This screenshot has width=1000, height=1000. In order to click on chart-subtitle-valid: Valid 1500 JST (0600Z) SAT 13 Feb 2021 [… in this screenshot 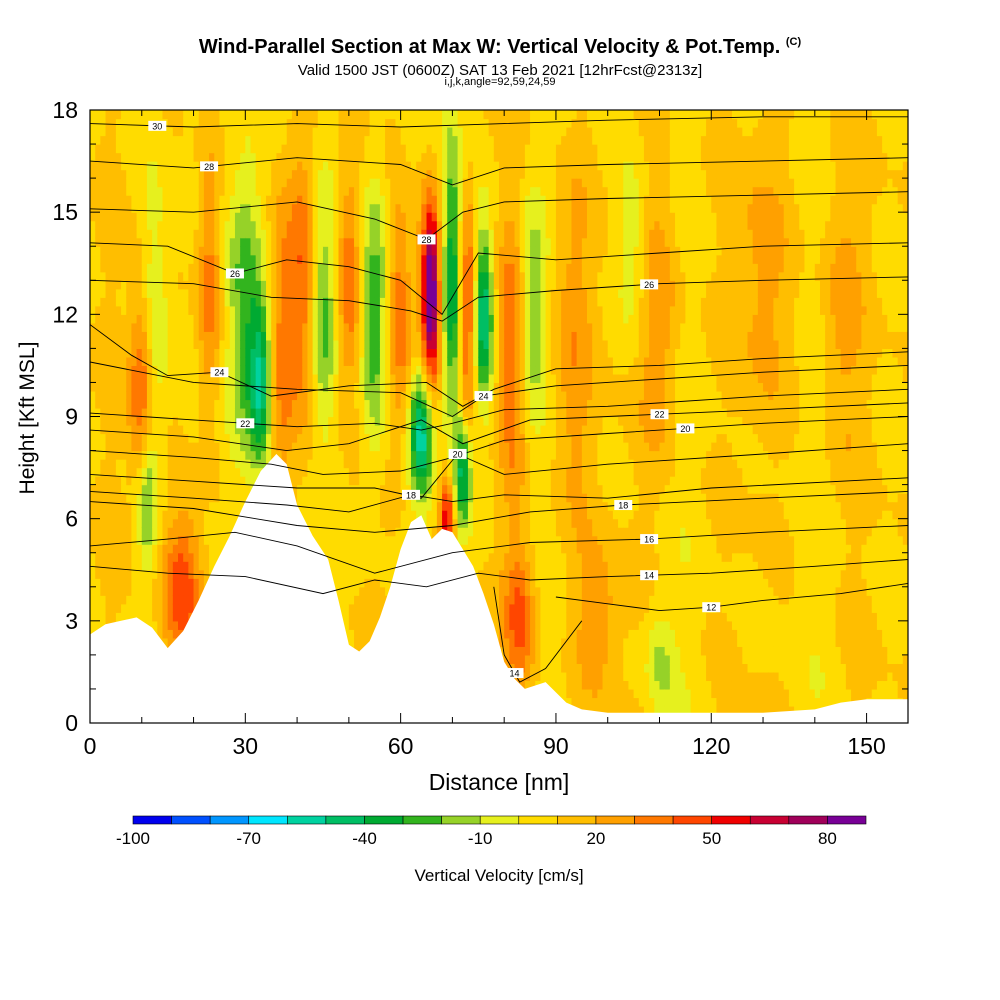, I will do `click(500, 70)`.